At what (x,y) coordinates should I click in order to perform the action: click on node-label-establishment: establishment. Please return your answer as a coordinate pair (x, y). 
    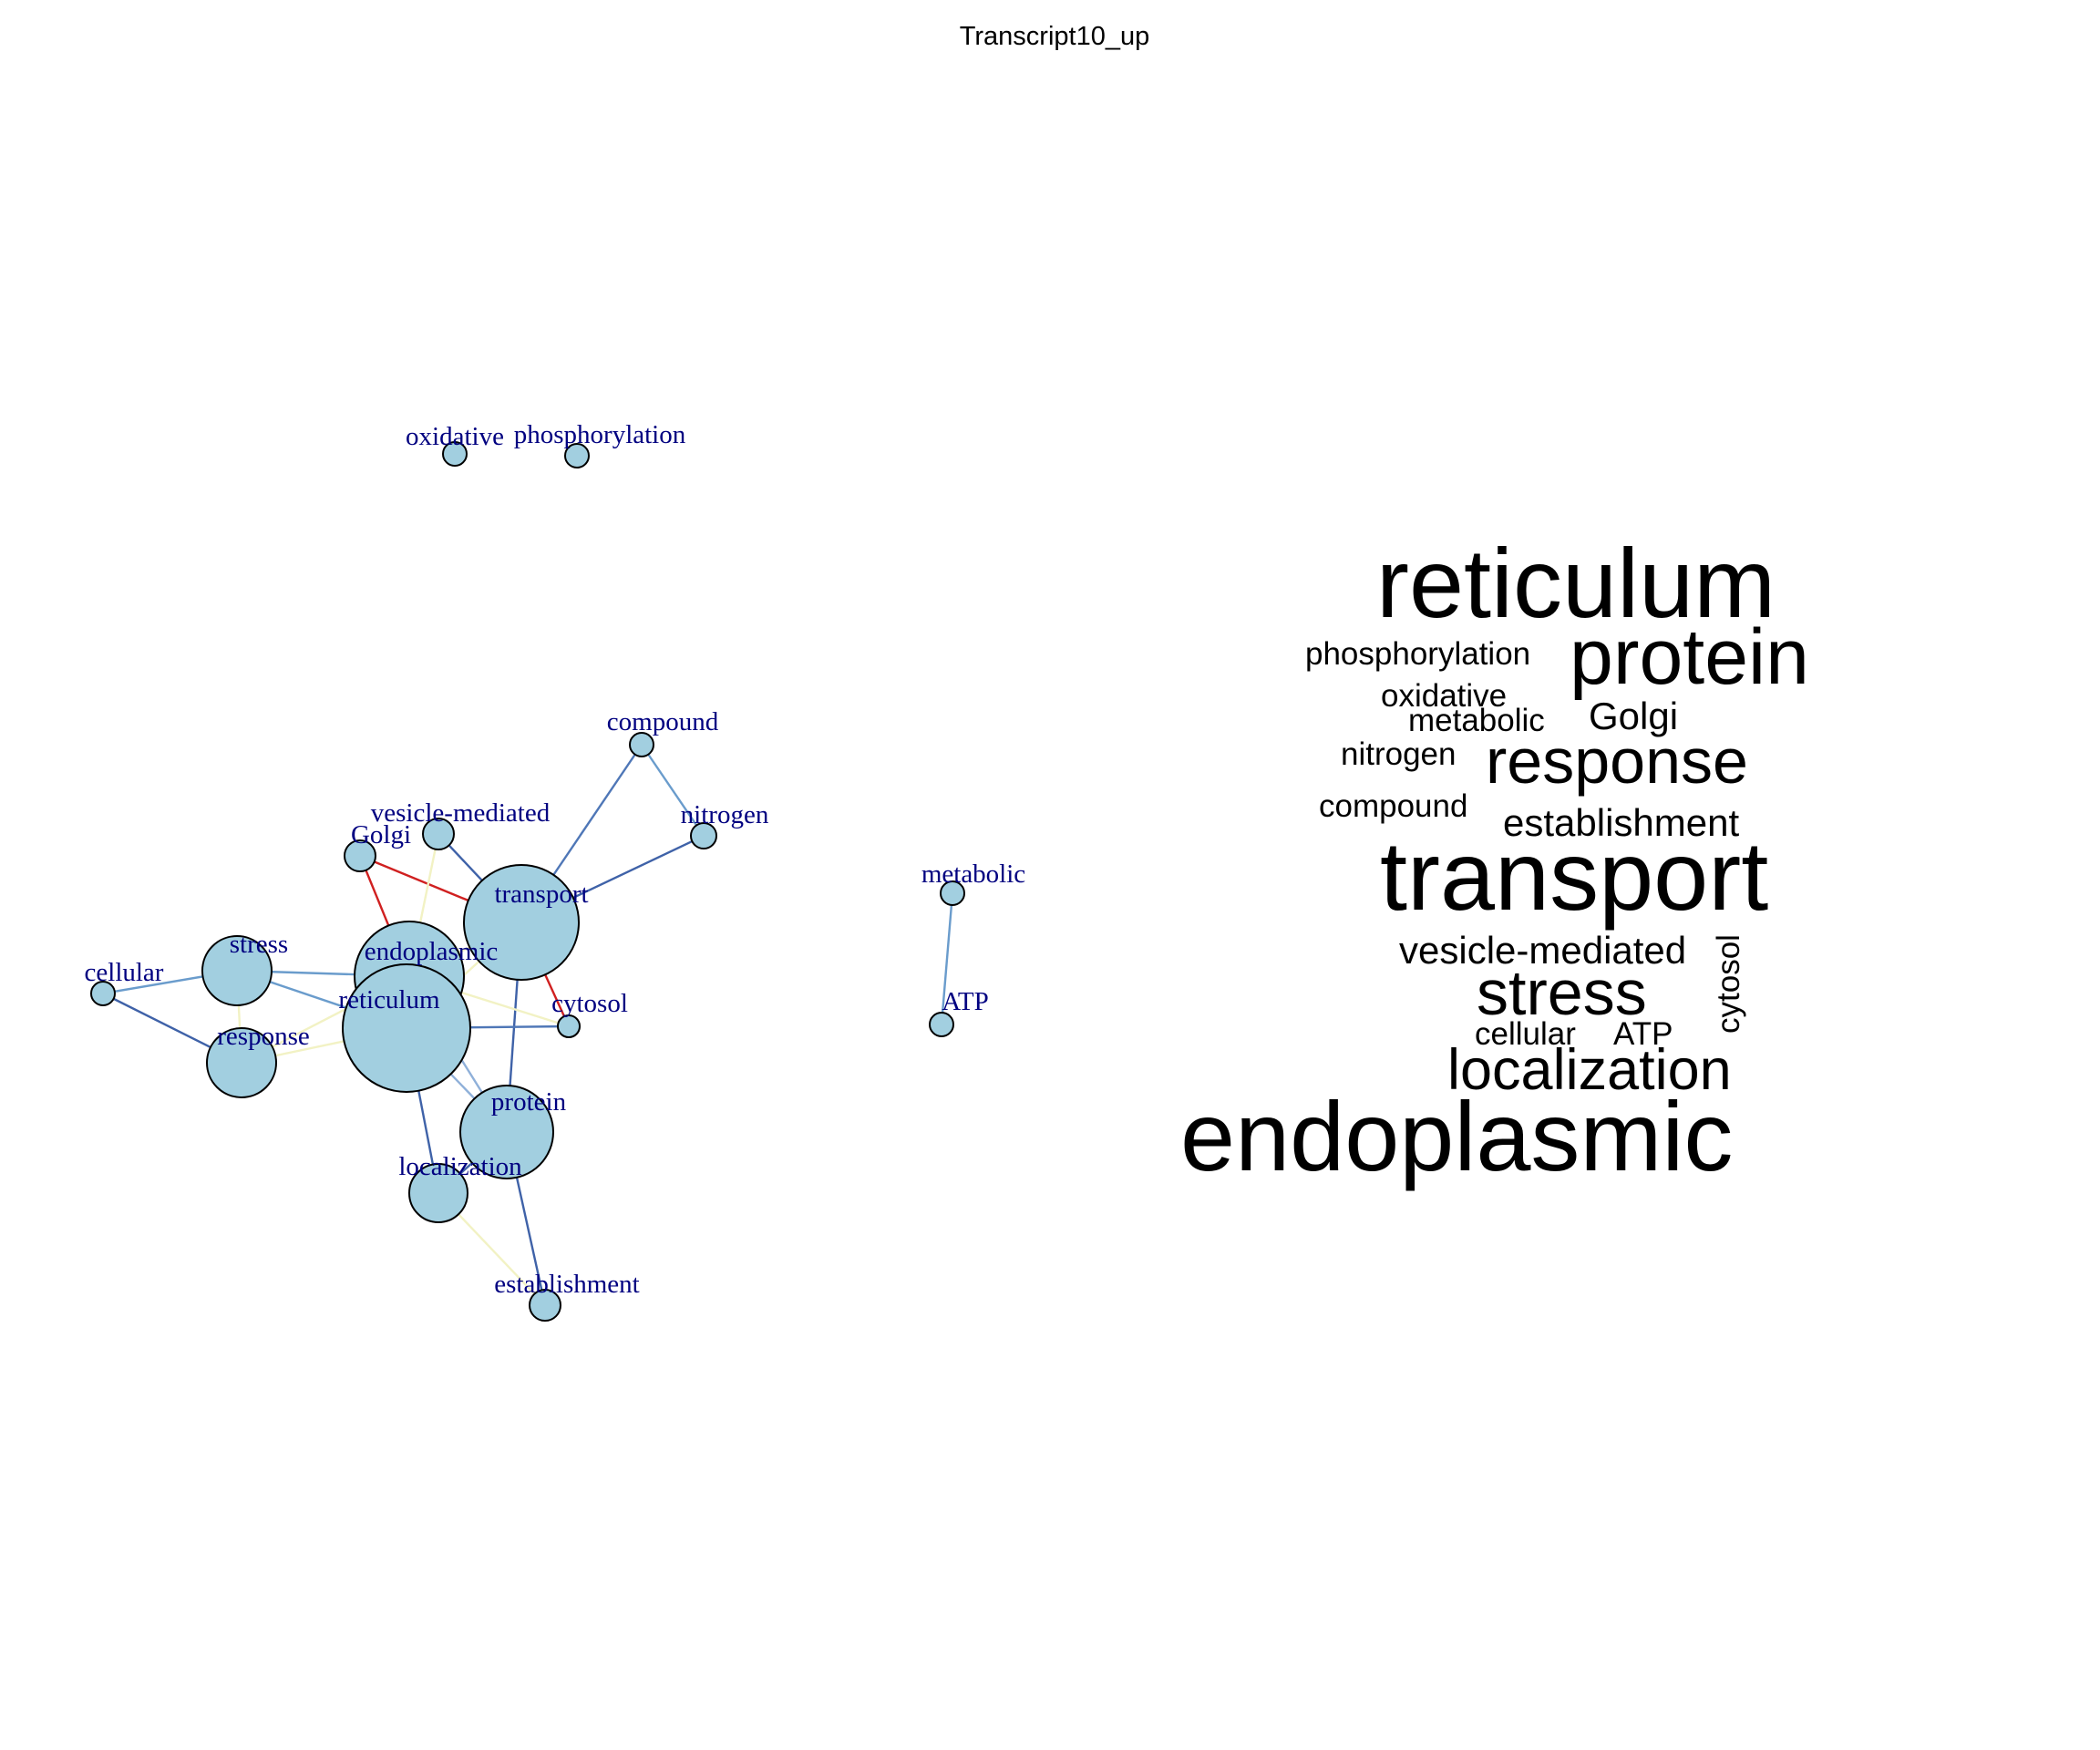
    Looking at the image, I should click on (566, 1284).